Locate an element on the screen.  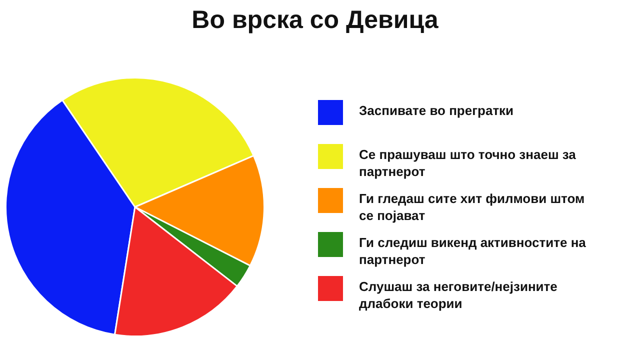
legend-label: Ги следиш викенд активностите на партнерот is located at coordinates (473, 251).